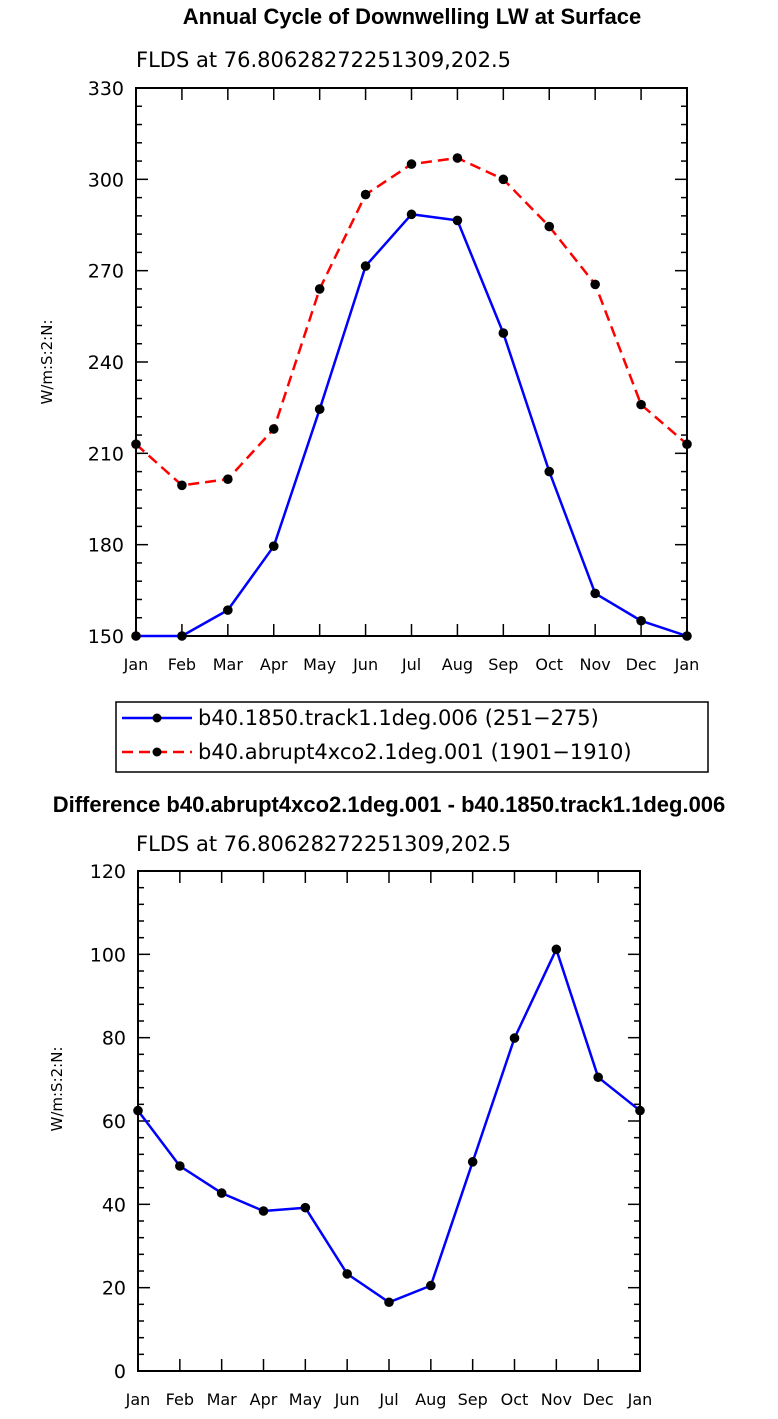  I want to click on chart2-xtick-label: Nov, so click(556, 1399).